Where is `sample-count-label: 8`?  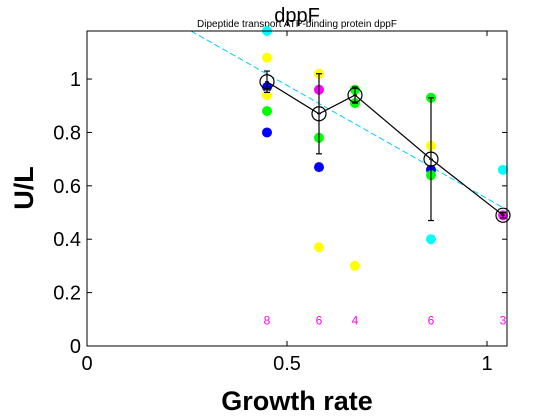 sample-count-label: 8 is located at coordinates (267, 321).